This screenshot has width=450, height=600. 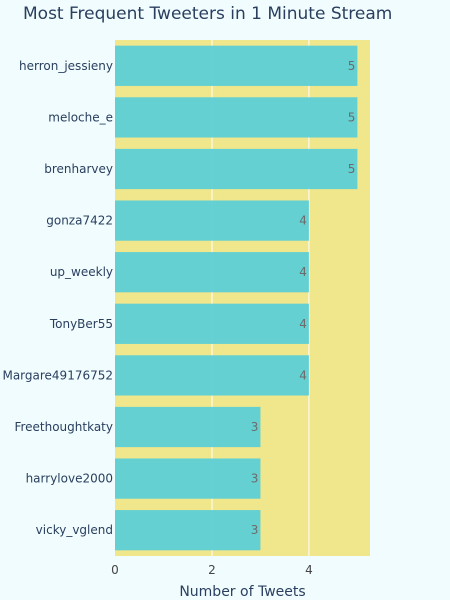 What do you see at coordinates (188, 427) in the screenshot?
I see `bar-Freethoughtkaty` at bounding box center [188, 427].